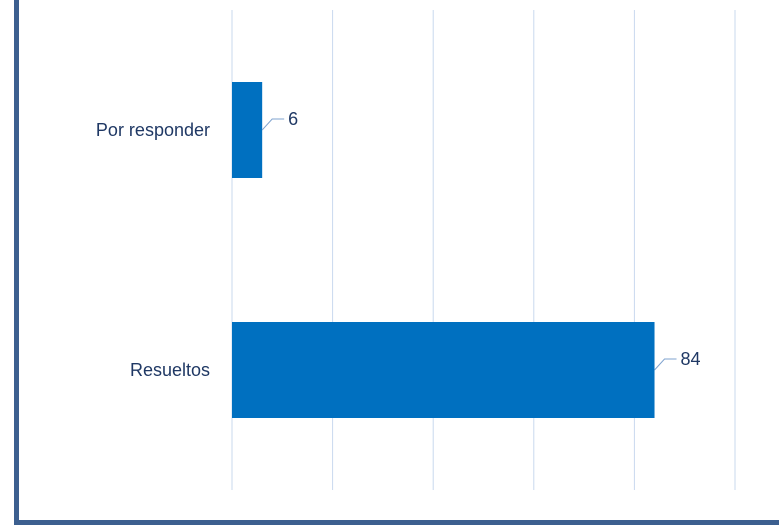 The height and width of the screenshot is (525, 779). What do you see at coordinates (293, 119) in the screenshot?
I see `data-label: 6` at bounding box center [293, 119].